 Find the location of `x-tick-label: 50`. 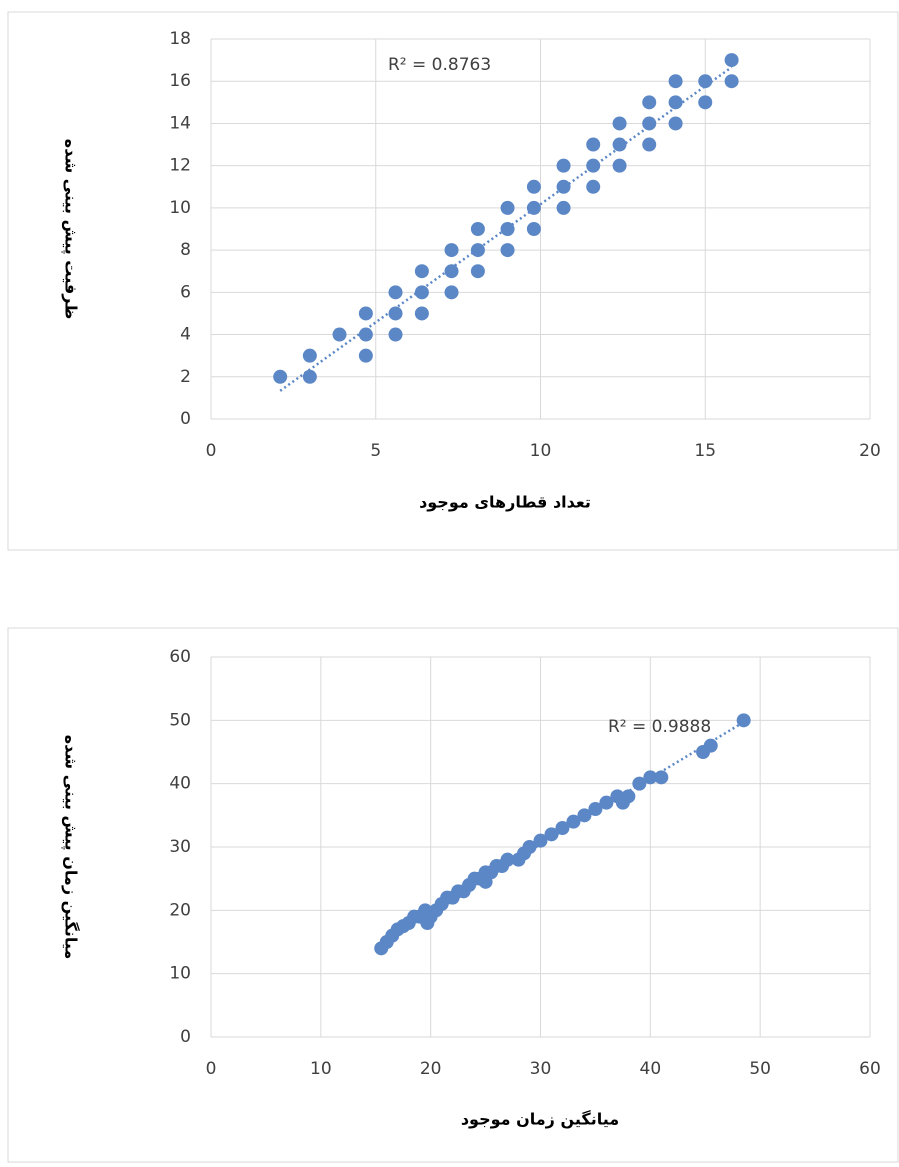

x-tick-label: 50 is located at coordinates (760, 1069).